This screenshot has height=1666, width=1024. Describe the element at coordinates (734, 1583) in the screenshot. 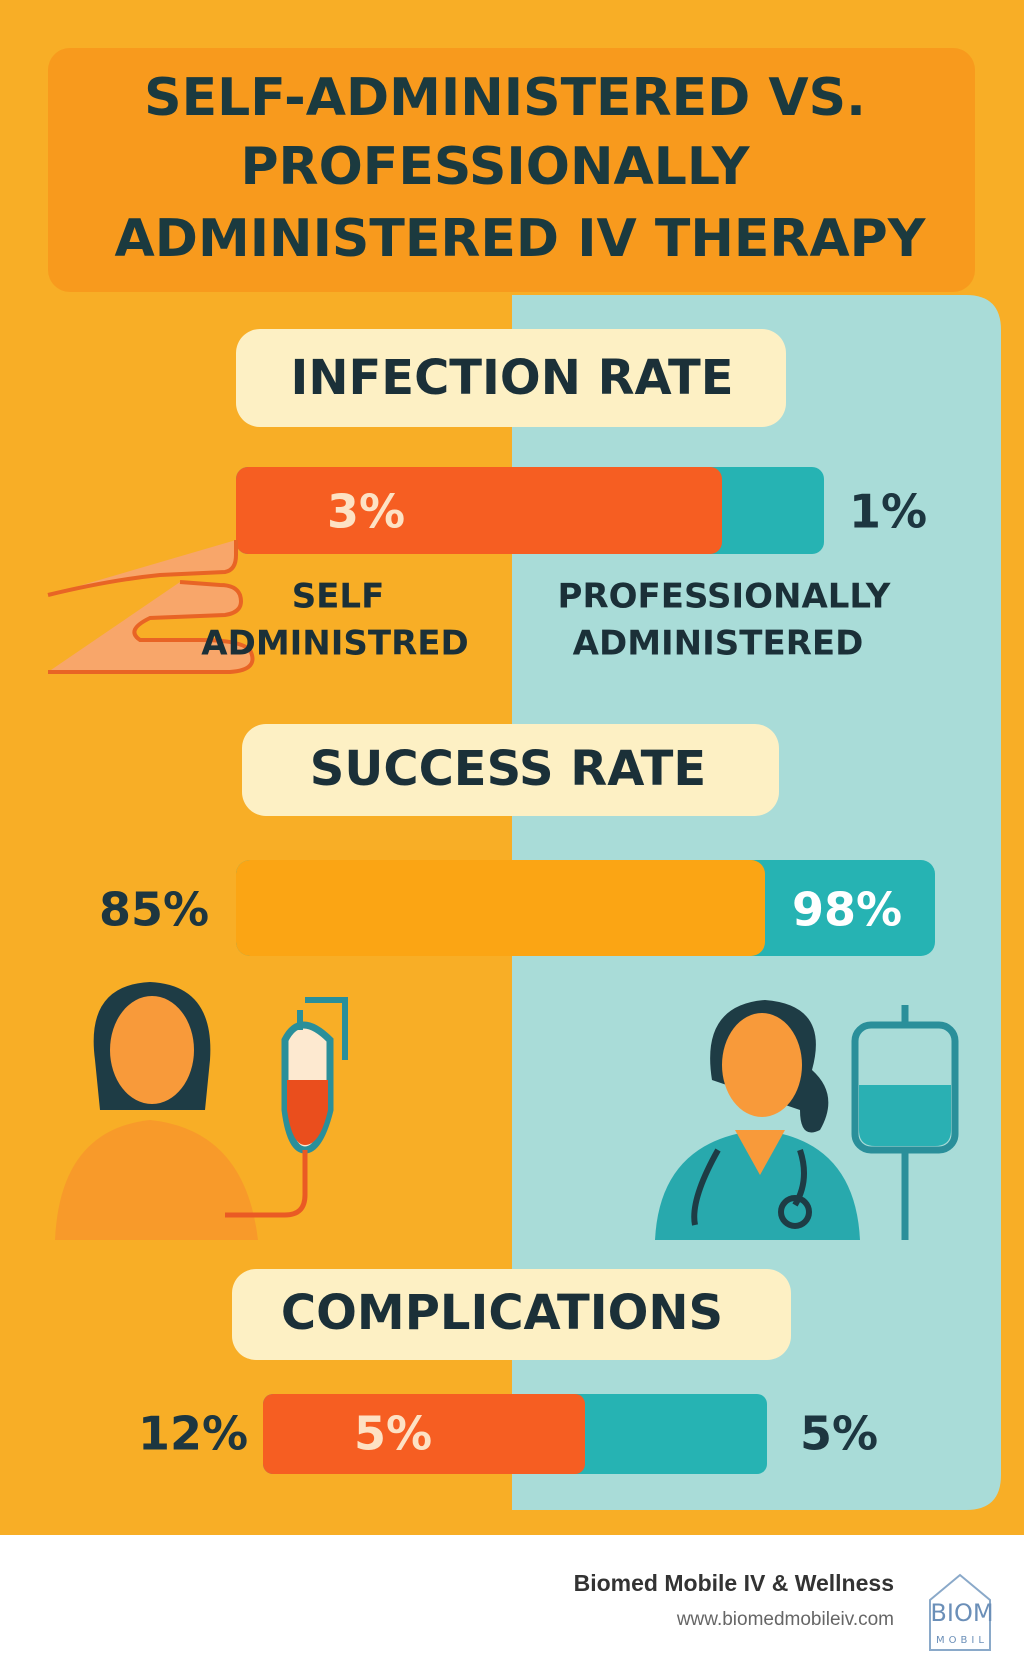

I see `footer-brand: Biomed Mobile IV & Wellness` at that location.